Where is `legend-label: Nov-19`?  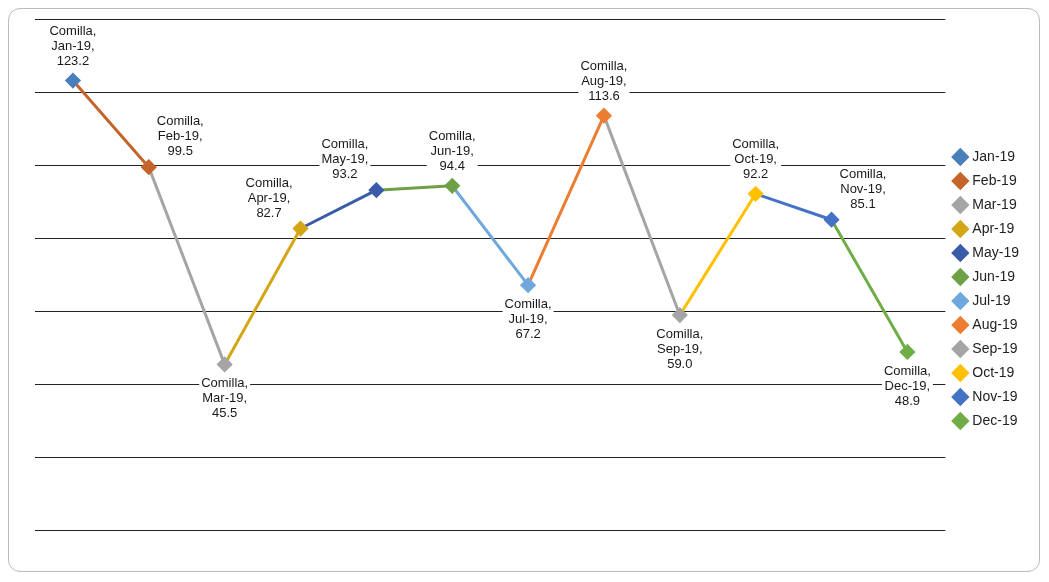
legend-label: Nov-19 is located at coordinates (995, 395).